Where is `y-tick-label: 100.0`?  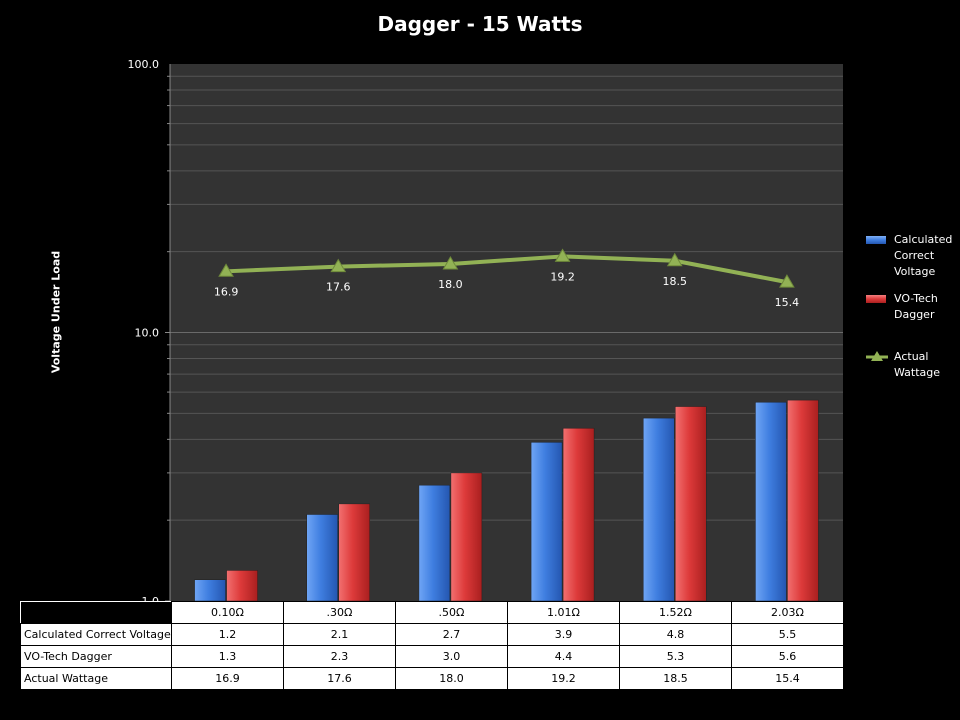 y-tick-label: 100.0 is located at coordinates (144, 64).